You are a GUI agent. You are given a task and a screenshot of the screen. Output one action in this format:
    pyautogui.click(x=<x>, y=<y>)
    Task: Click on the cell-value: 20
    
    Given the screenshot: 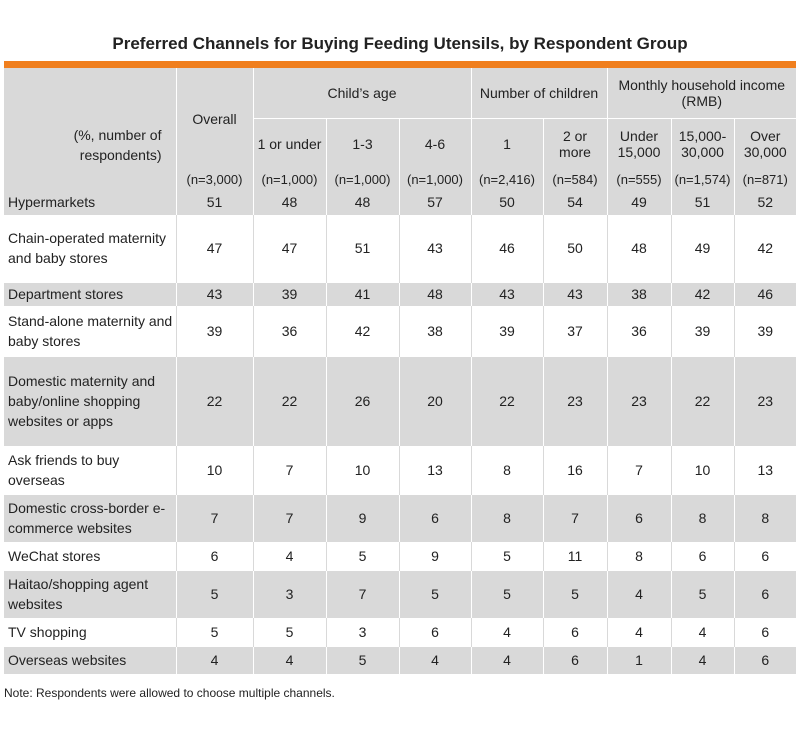 What is the action you would take?
    pyautogui.click(x=434, y=401)
    